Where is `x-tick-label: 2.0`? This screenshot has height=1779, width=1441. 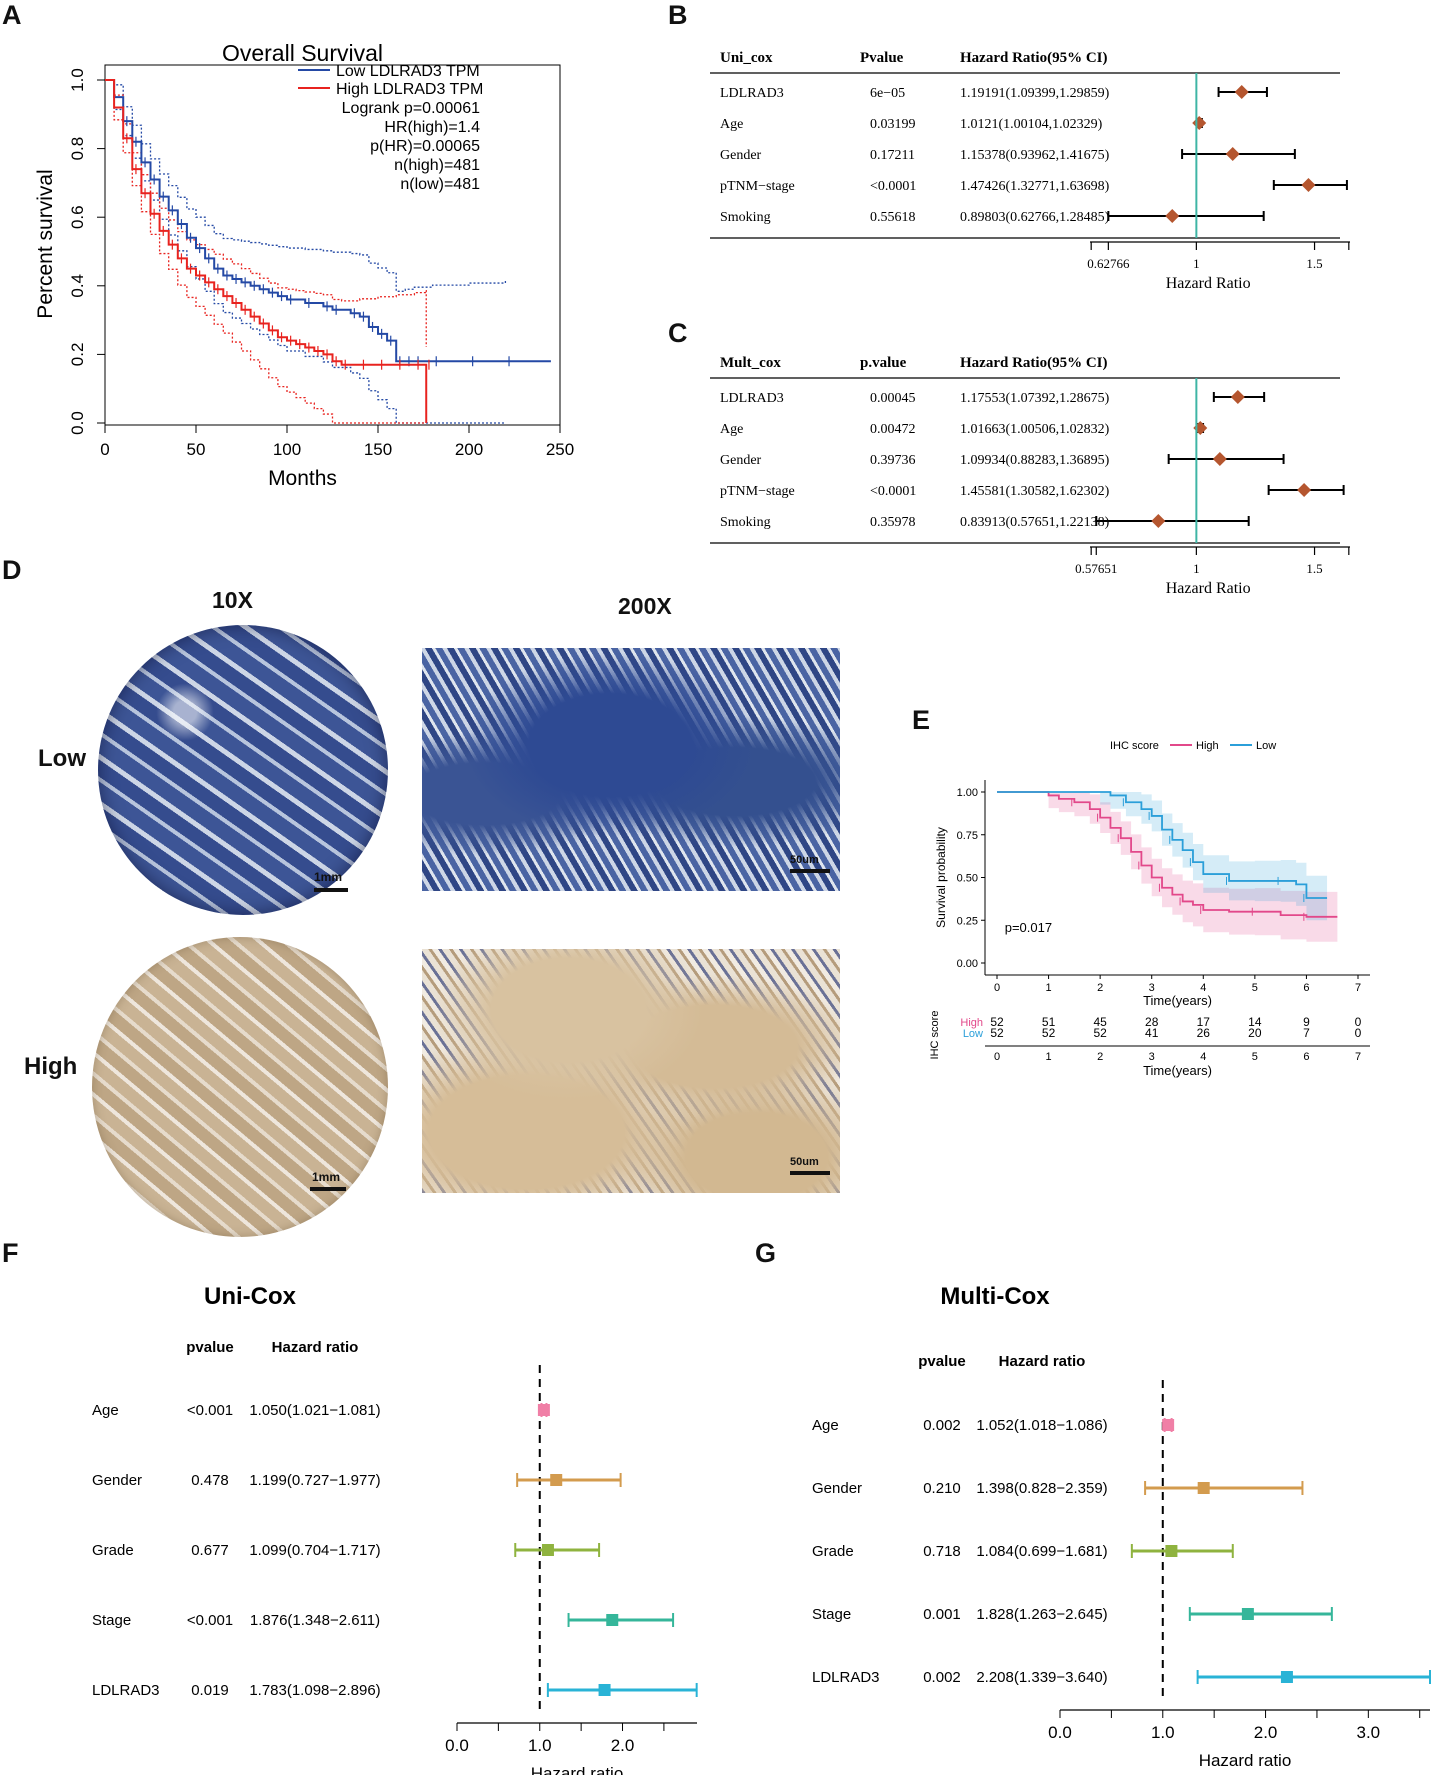 x-tick-label: 2.0 is located at coordinates (623, 1745).